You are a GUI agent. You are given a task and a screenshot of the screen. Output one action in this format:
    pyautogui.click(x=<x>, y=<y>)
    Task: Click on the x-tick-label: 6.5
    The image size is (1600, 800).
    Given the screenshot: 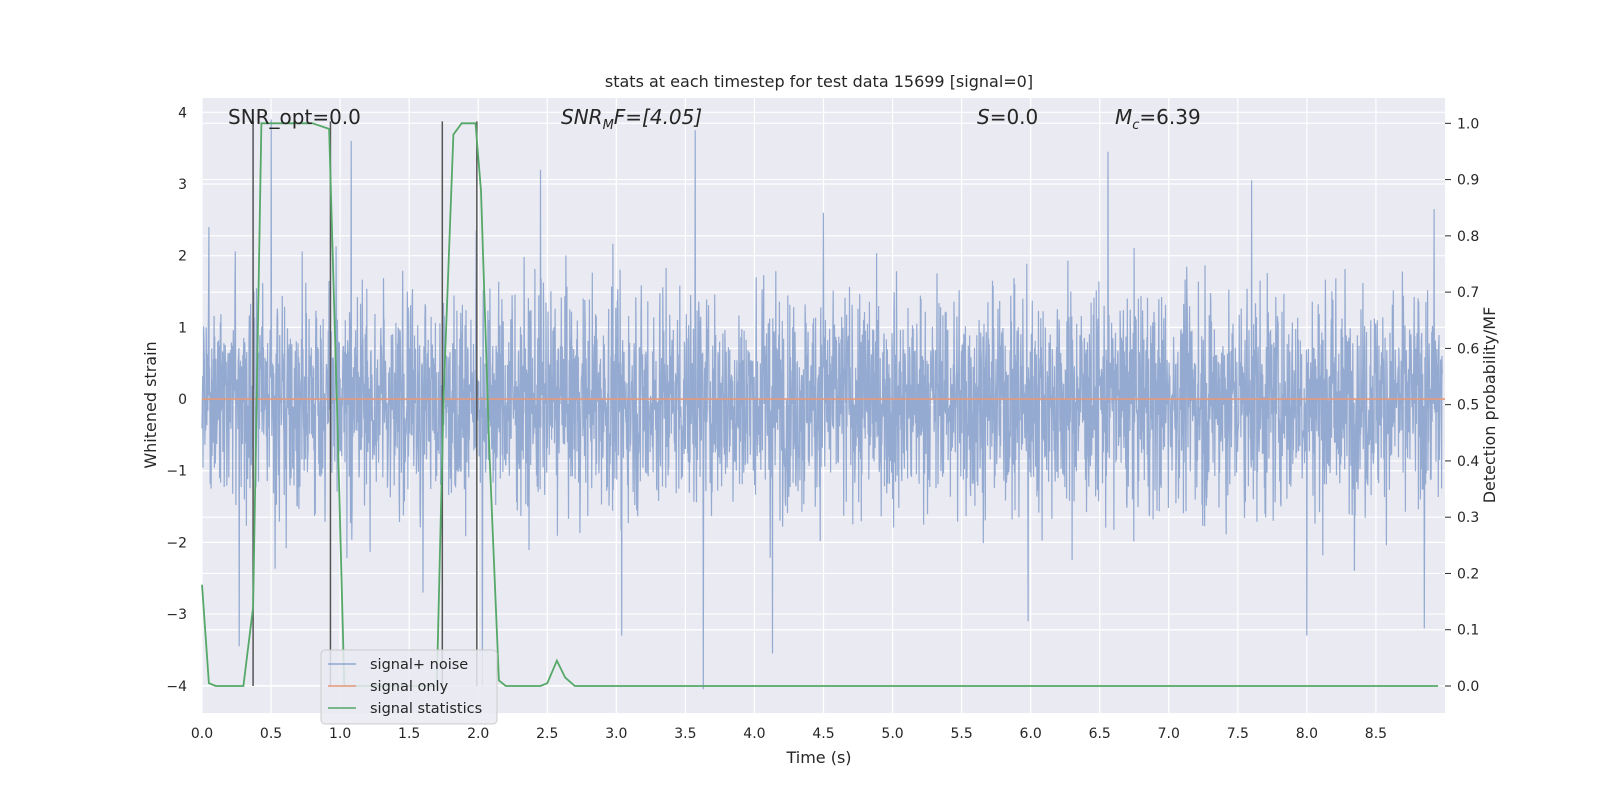 What is the action you would take?
    pyautogui.click(x=1100, y=734)
    